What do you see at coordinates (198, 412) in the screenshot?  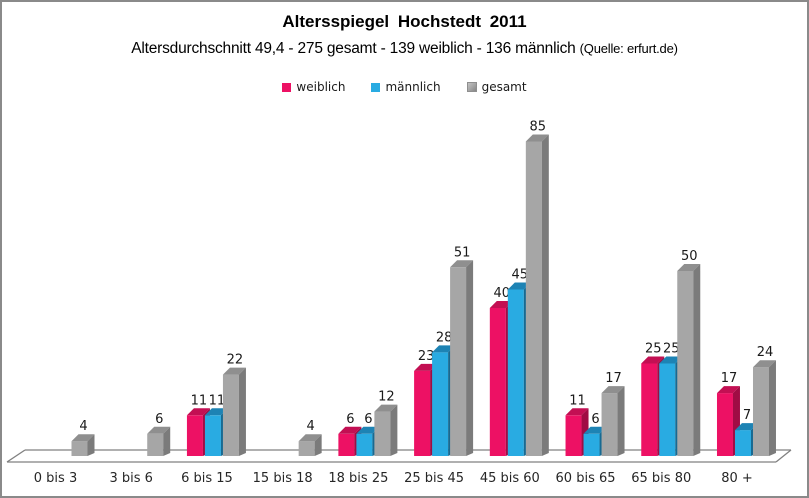 I see `bar-weiblich-6bis15-top` at bounding box center [198, 412].